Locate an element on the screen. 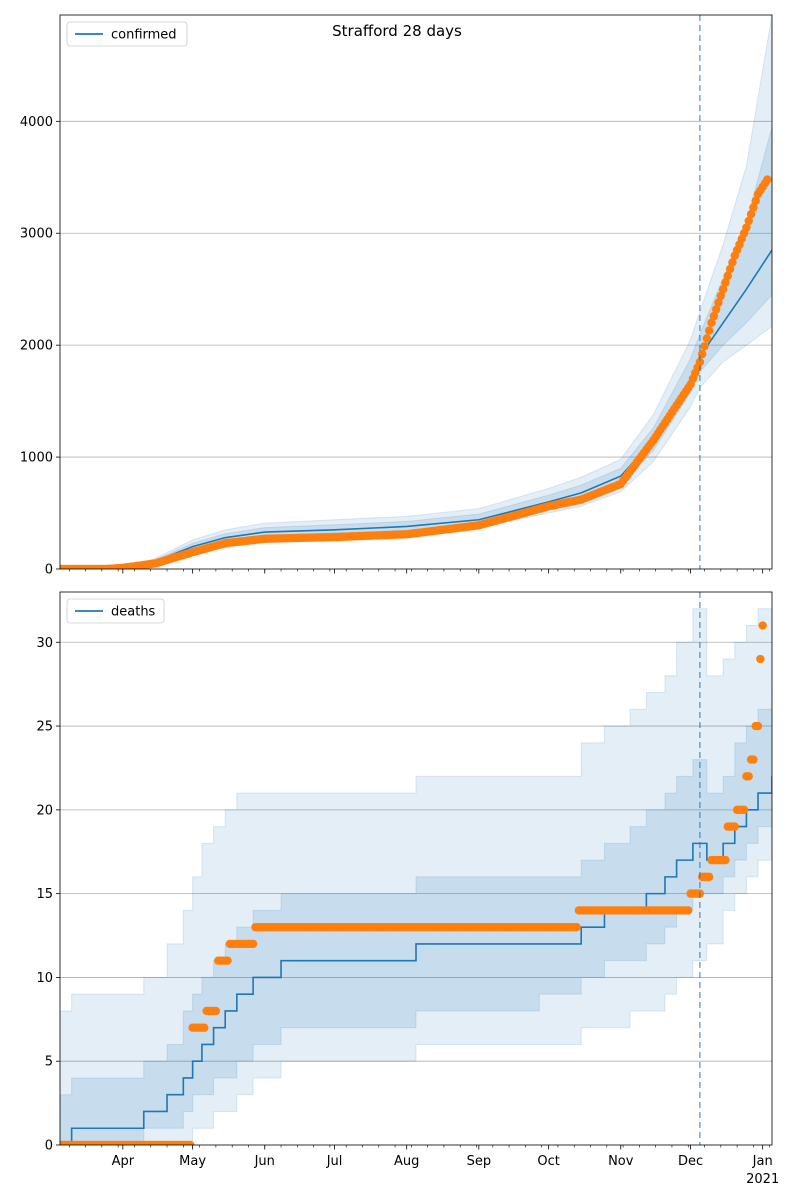 The image size is (800, 1200). x-tick-label: Aug is located at coordinates (406, 1161).